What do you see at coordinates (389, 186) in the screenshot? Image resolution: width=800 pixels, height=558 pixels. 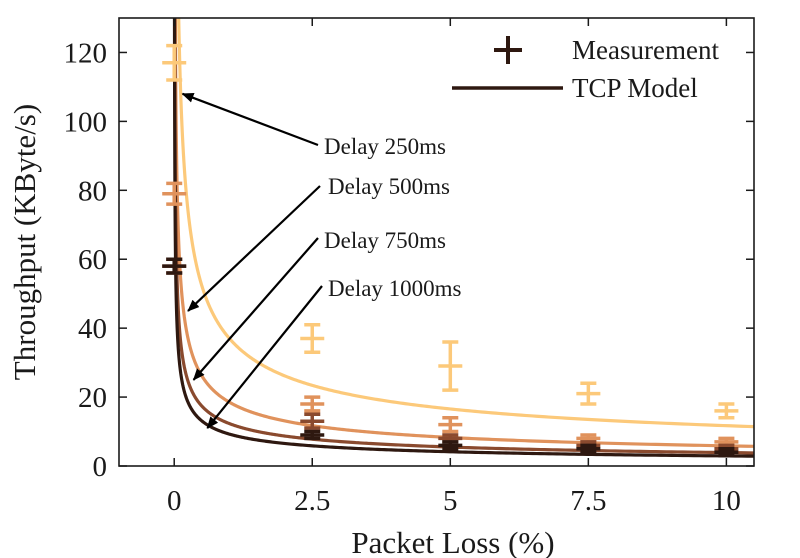 I see `delay-annotation-label: Delay 500ms` at bounding box center [389, 186].